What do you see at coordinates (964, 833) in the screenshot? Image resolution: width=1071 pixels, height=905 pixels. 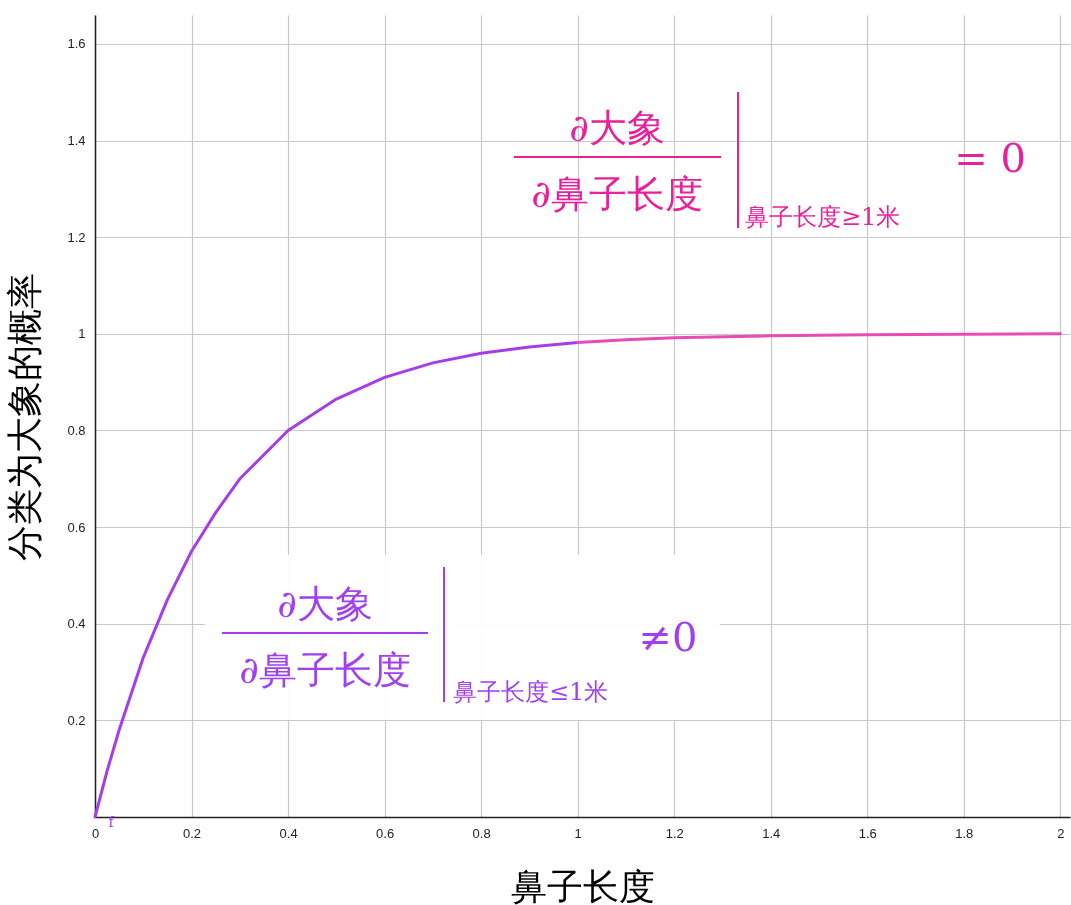 I see `x-tick-label: 1.8` at bounding box center [964, 833].